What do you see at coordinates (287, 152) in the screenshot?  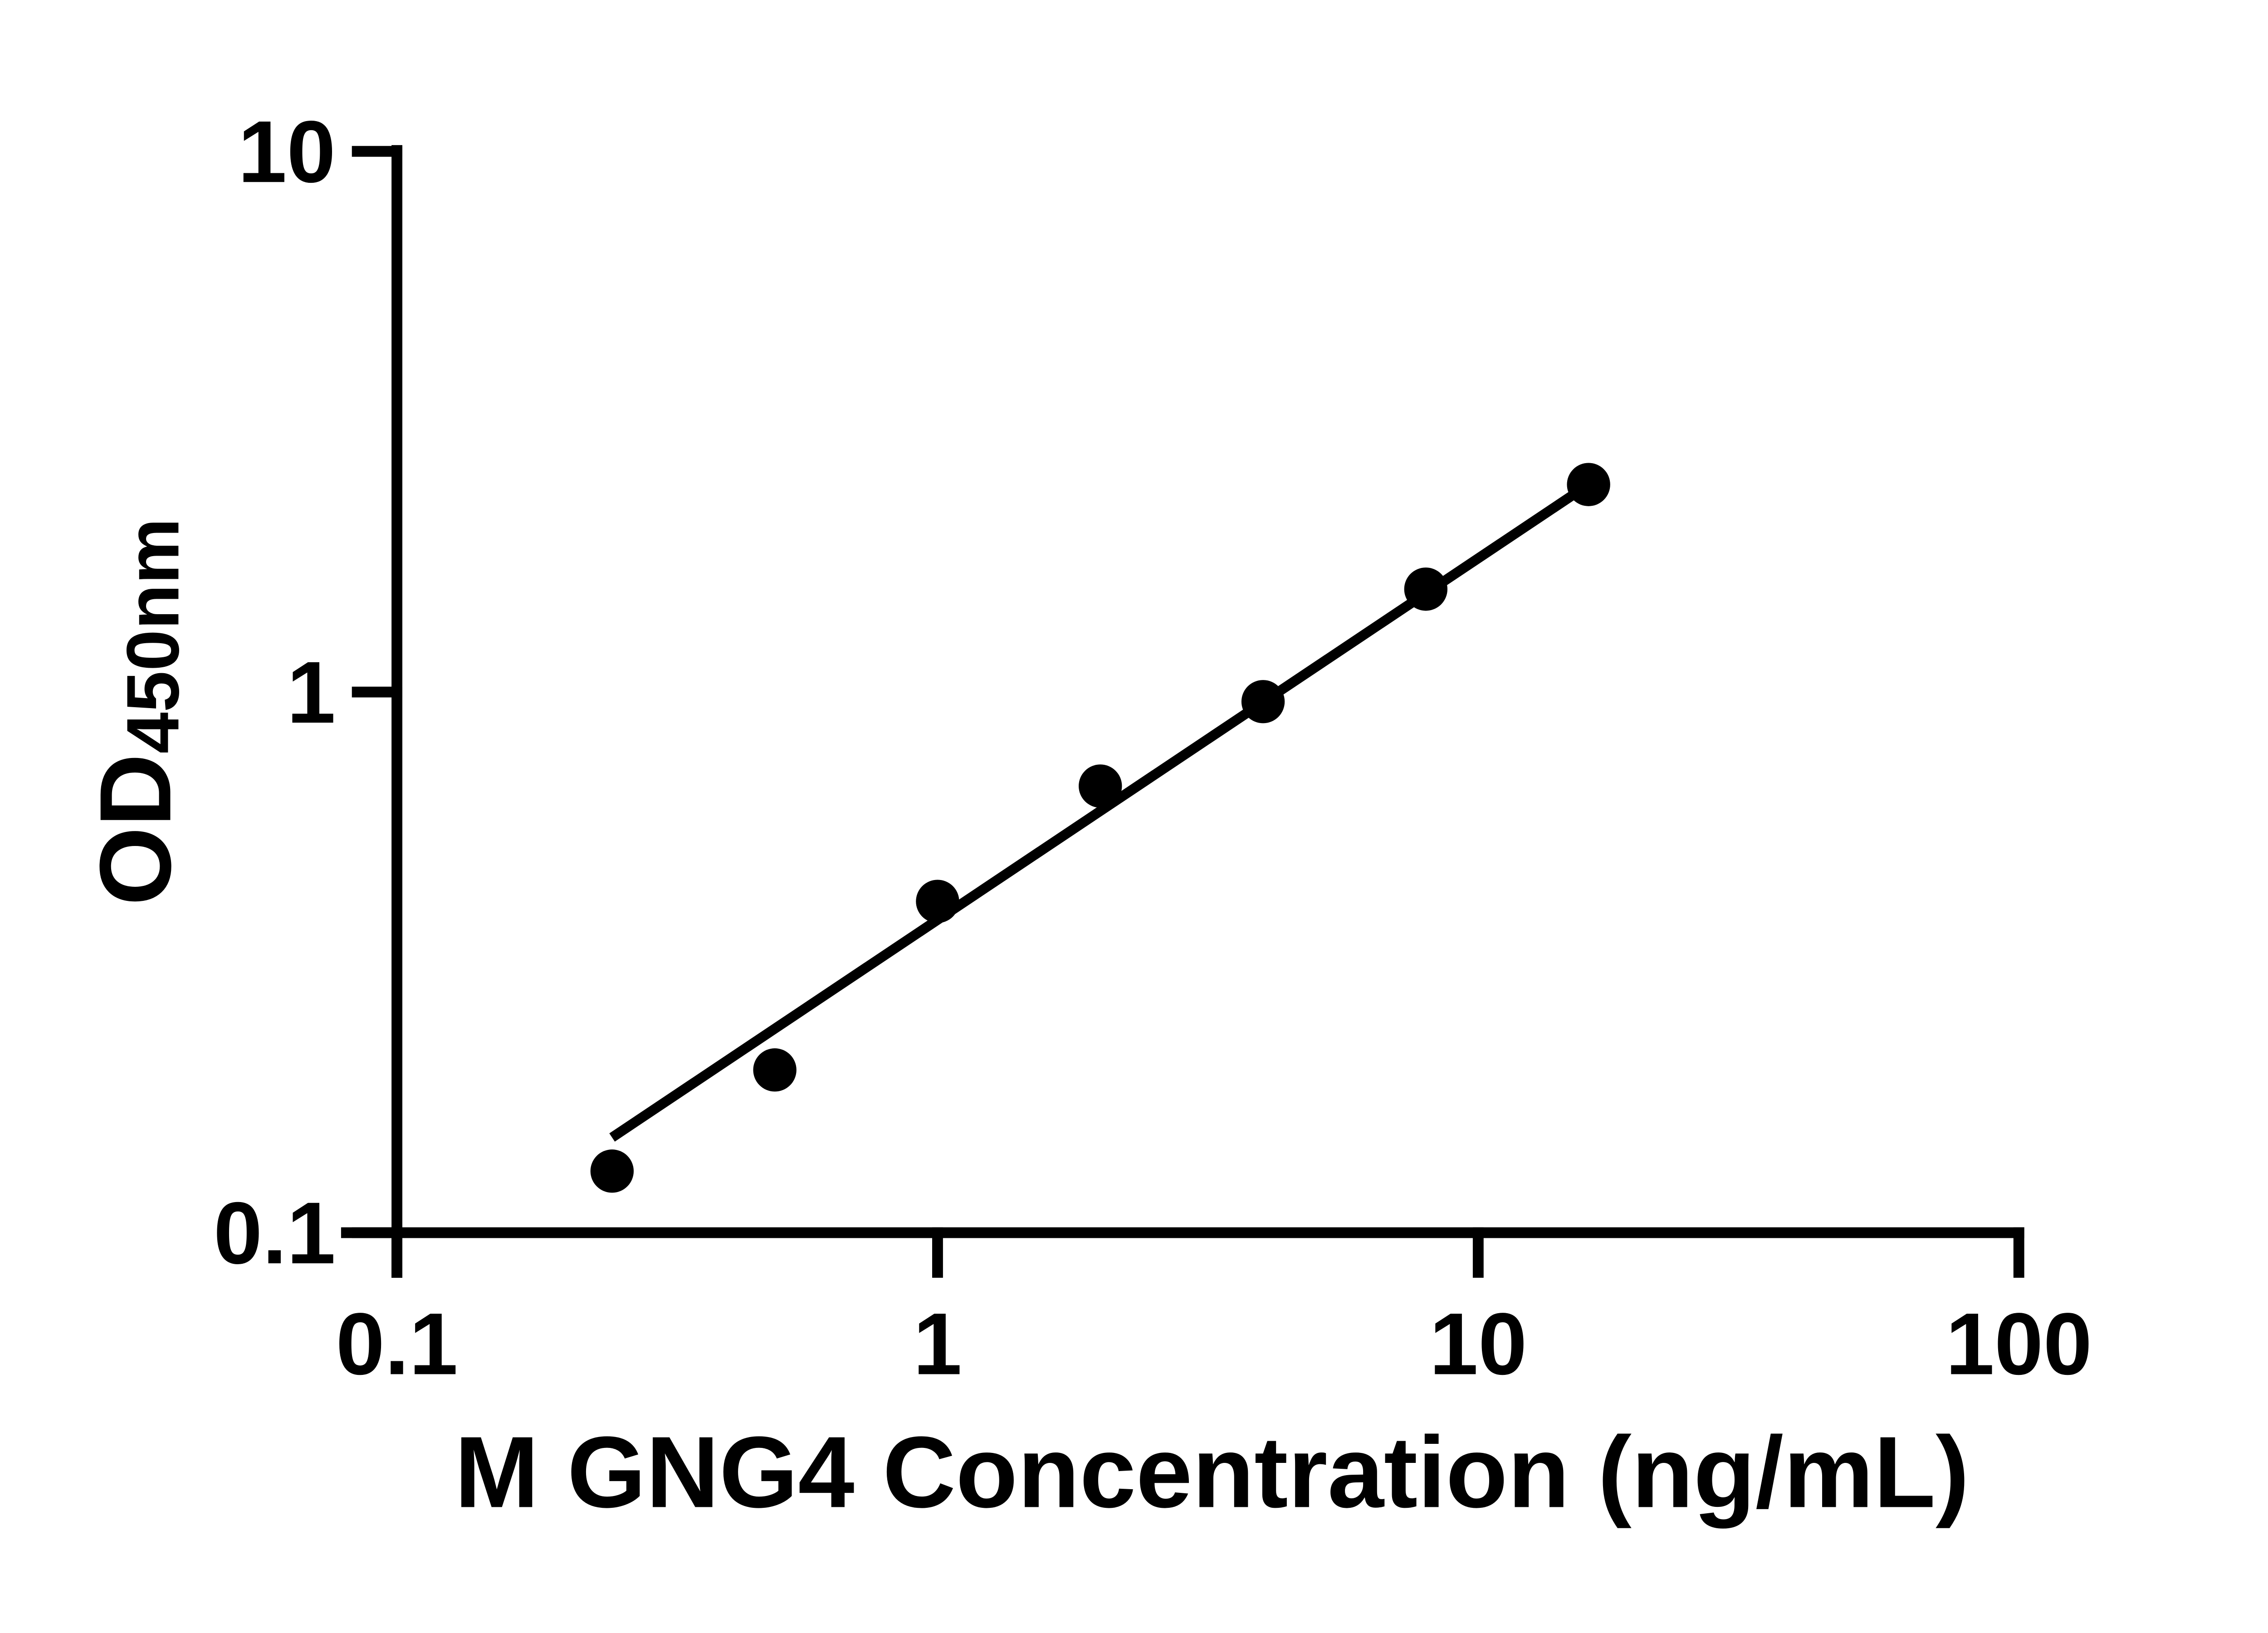 I see `y-tick-label: 10` at bounding box center [287, 152].